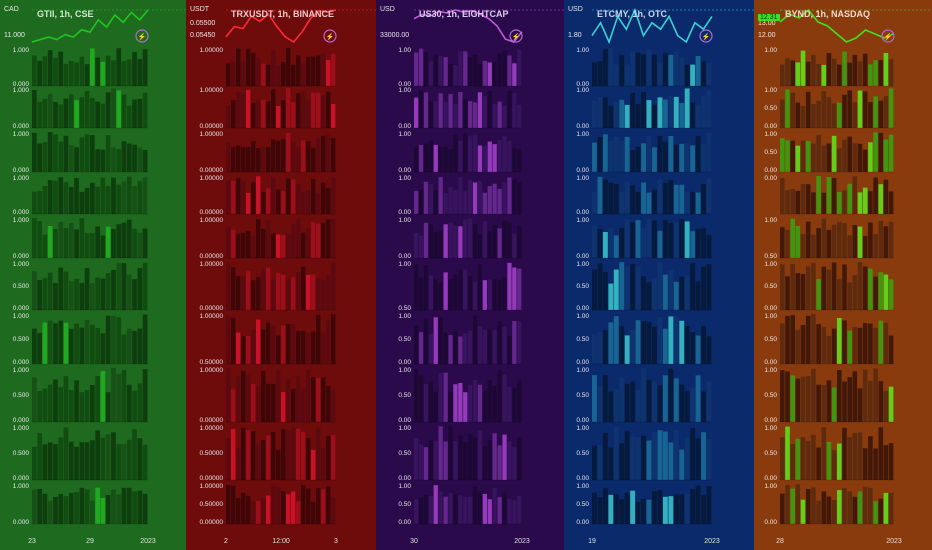 Image resolution: width=932 pixels, height=550 pixels. What do you see at coordinates (65, 14) in the screenshot?
I see `symbol-title: GTII, 1h, CSE` at bounding box center [65, 14].